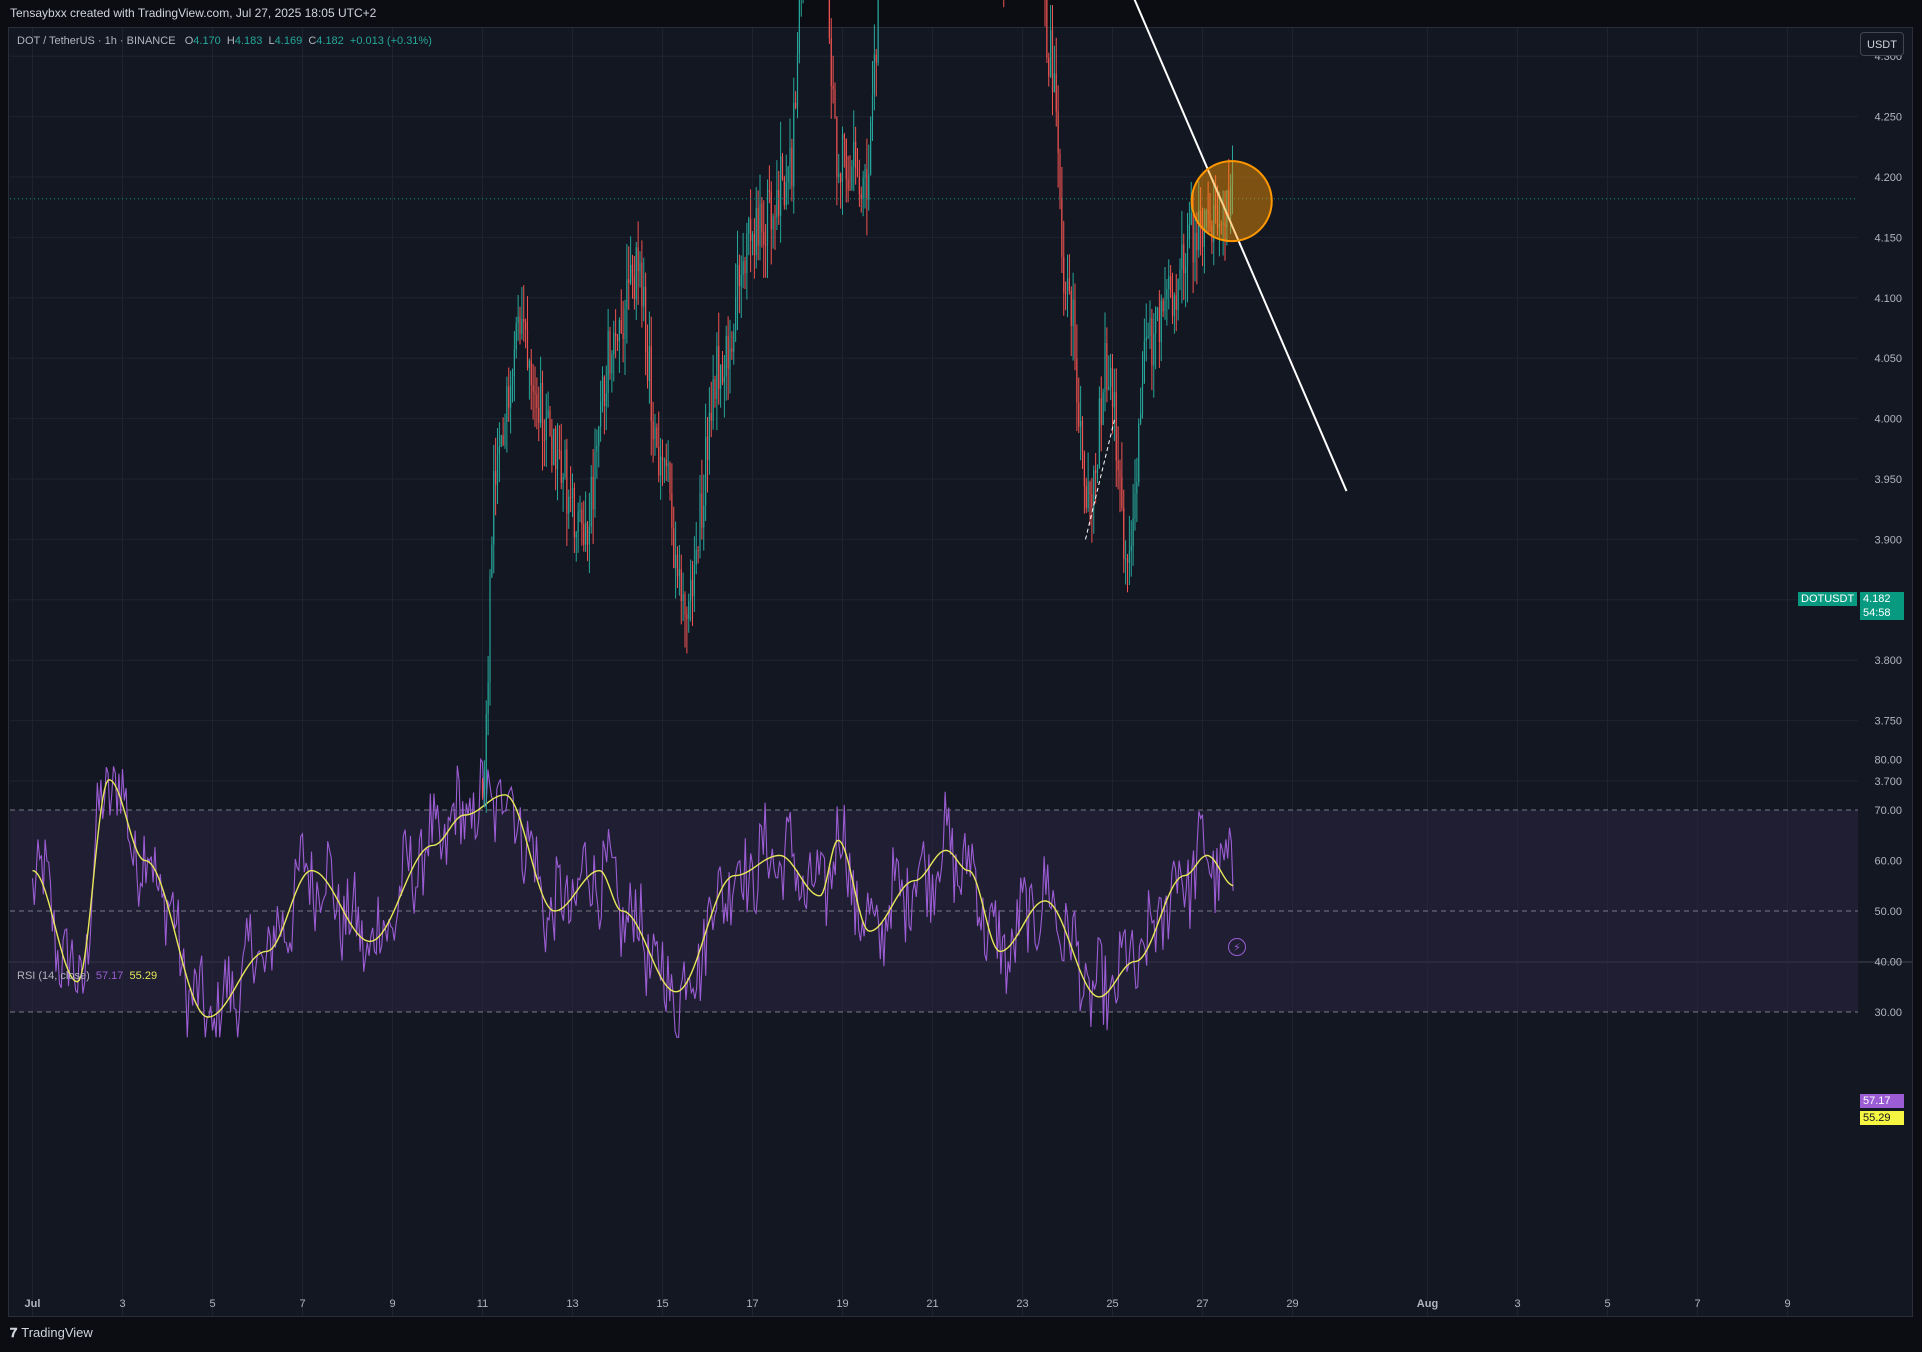 Image resolution: width=1922 pixels, height=1352 pixels. I want to click on time-tick-label: 25, so click(1112, 1304).